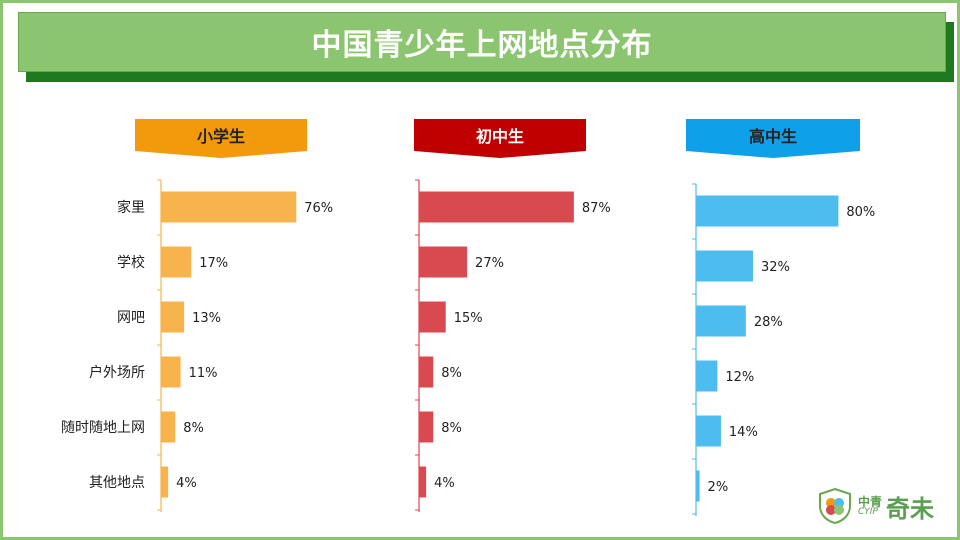 This screenshot has height=540, width=960. Describe the element at coordinates (103, 428) in the screenshot. I see `category-label: 随时随地上网` at that location.